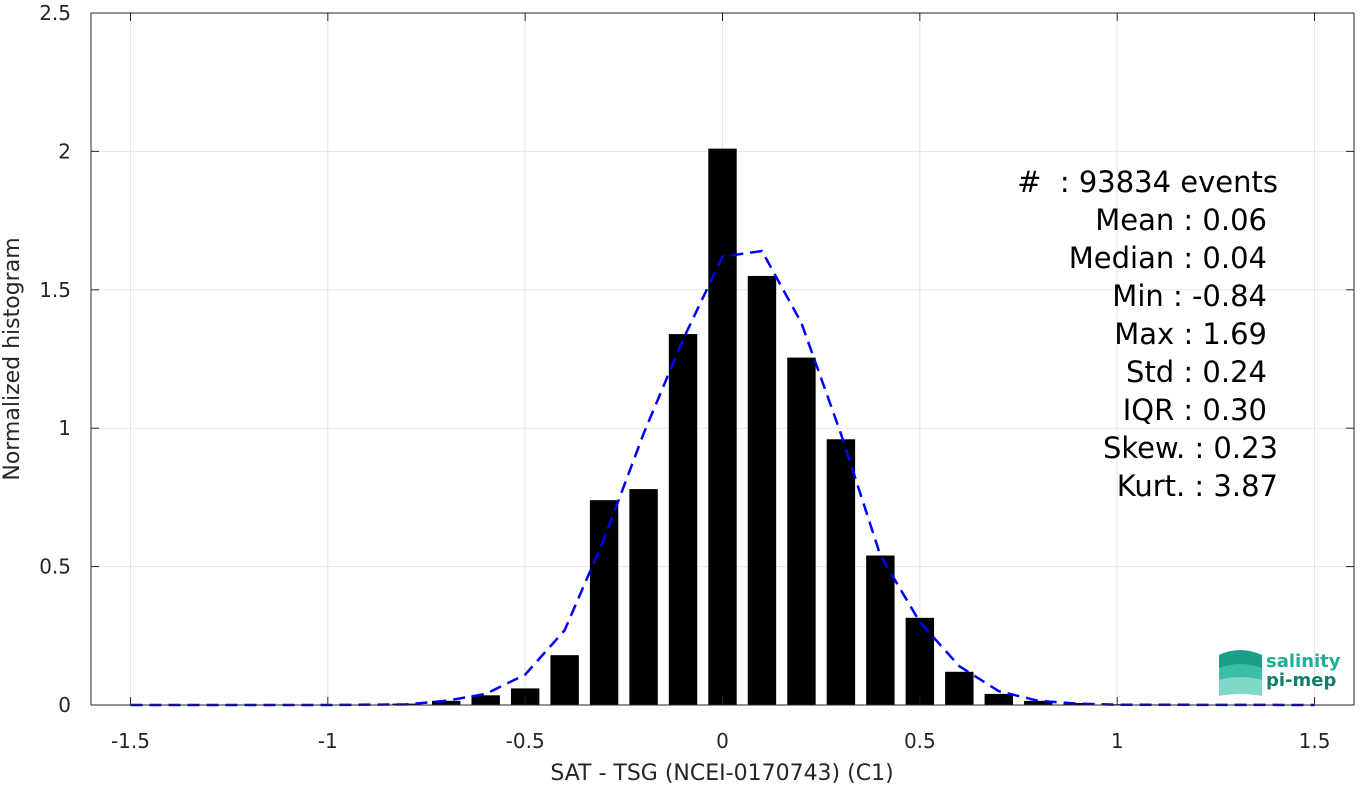 The height and width of the screenshot is (789, 1367). Describe the element at coordinates (64, 705) in the screenshot. I see `y-tick-label: 0` at that location.